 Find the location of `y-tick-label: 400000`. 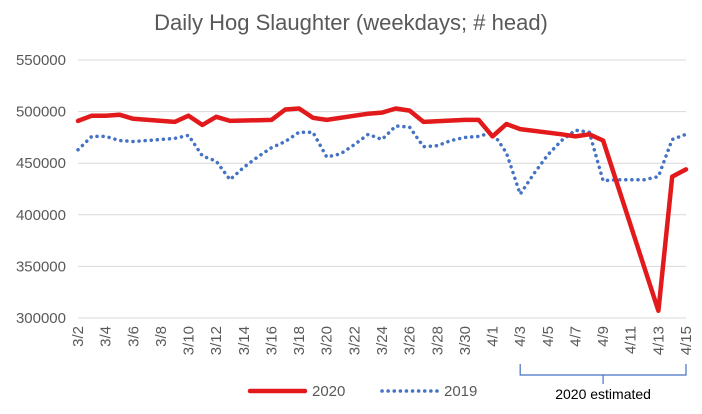

y-tick-label: 400000 is located at coordinates (41, 215).